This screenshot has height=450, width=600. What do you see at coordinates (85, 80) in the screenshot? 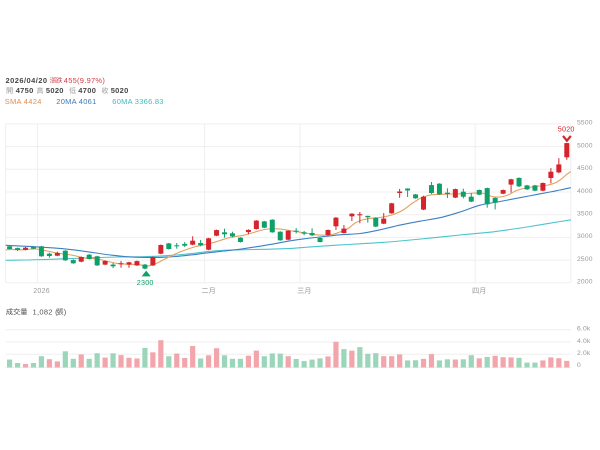
I see `svg-text: 455(9.97%)` at bounding box center [85, 80].